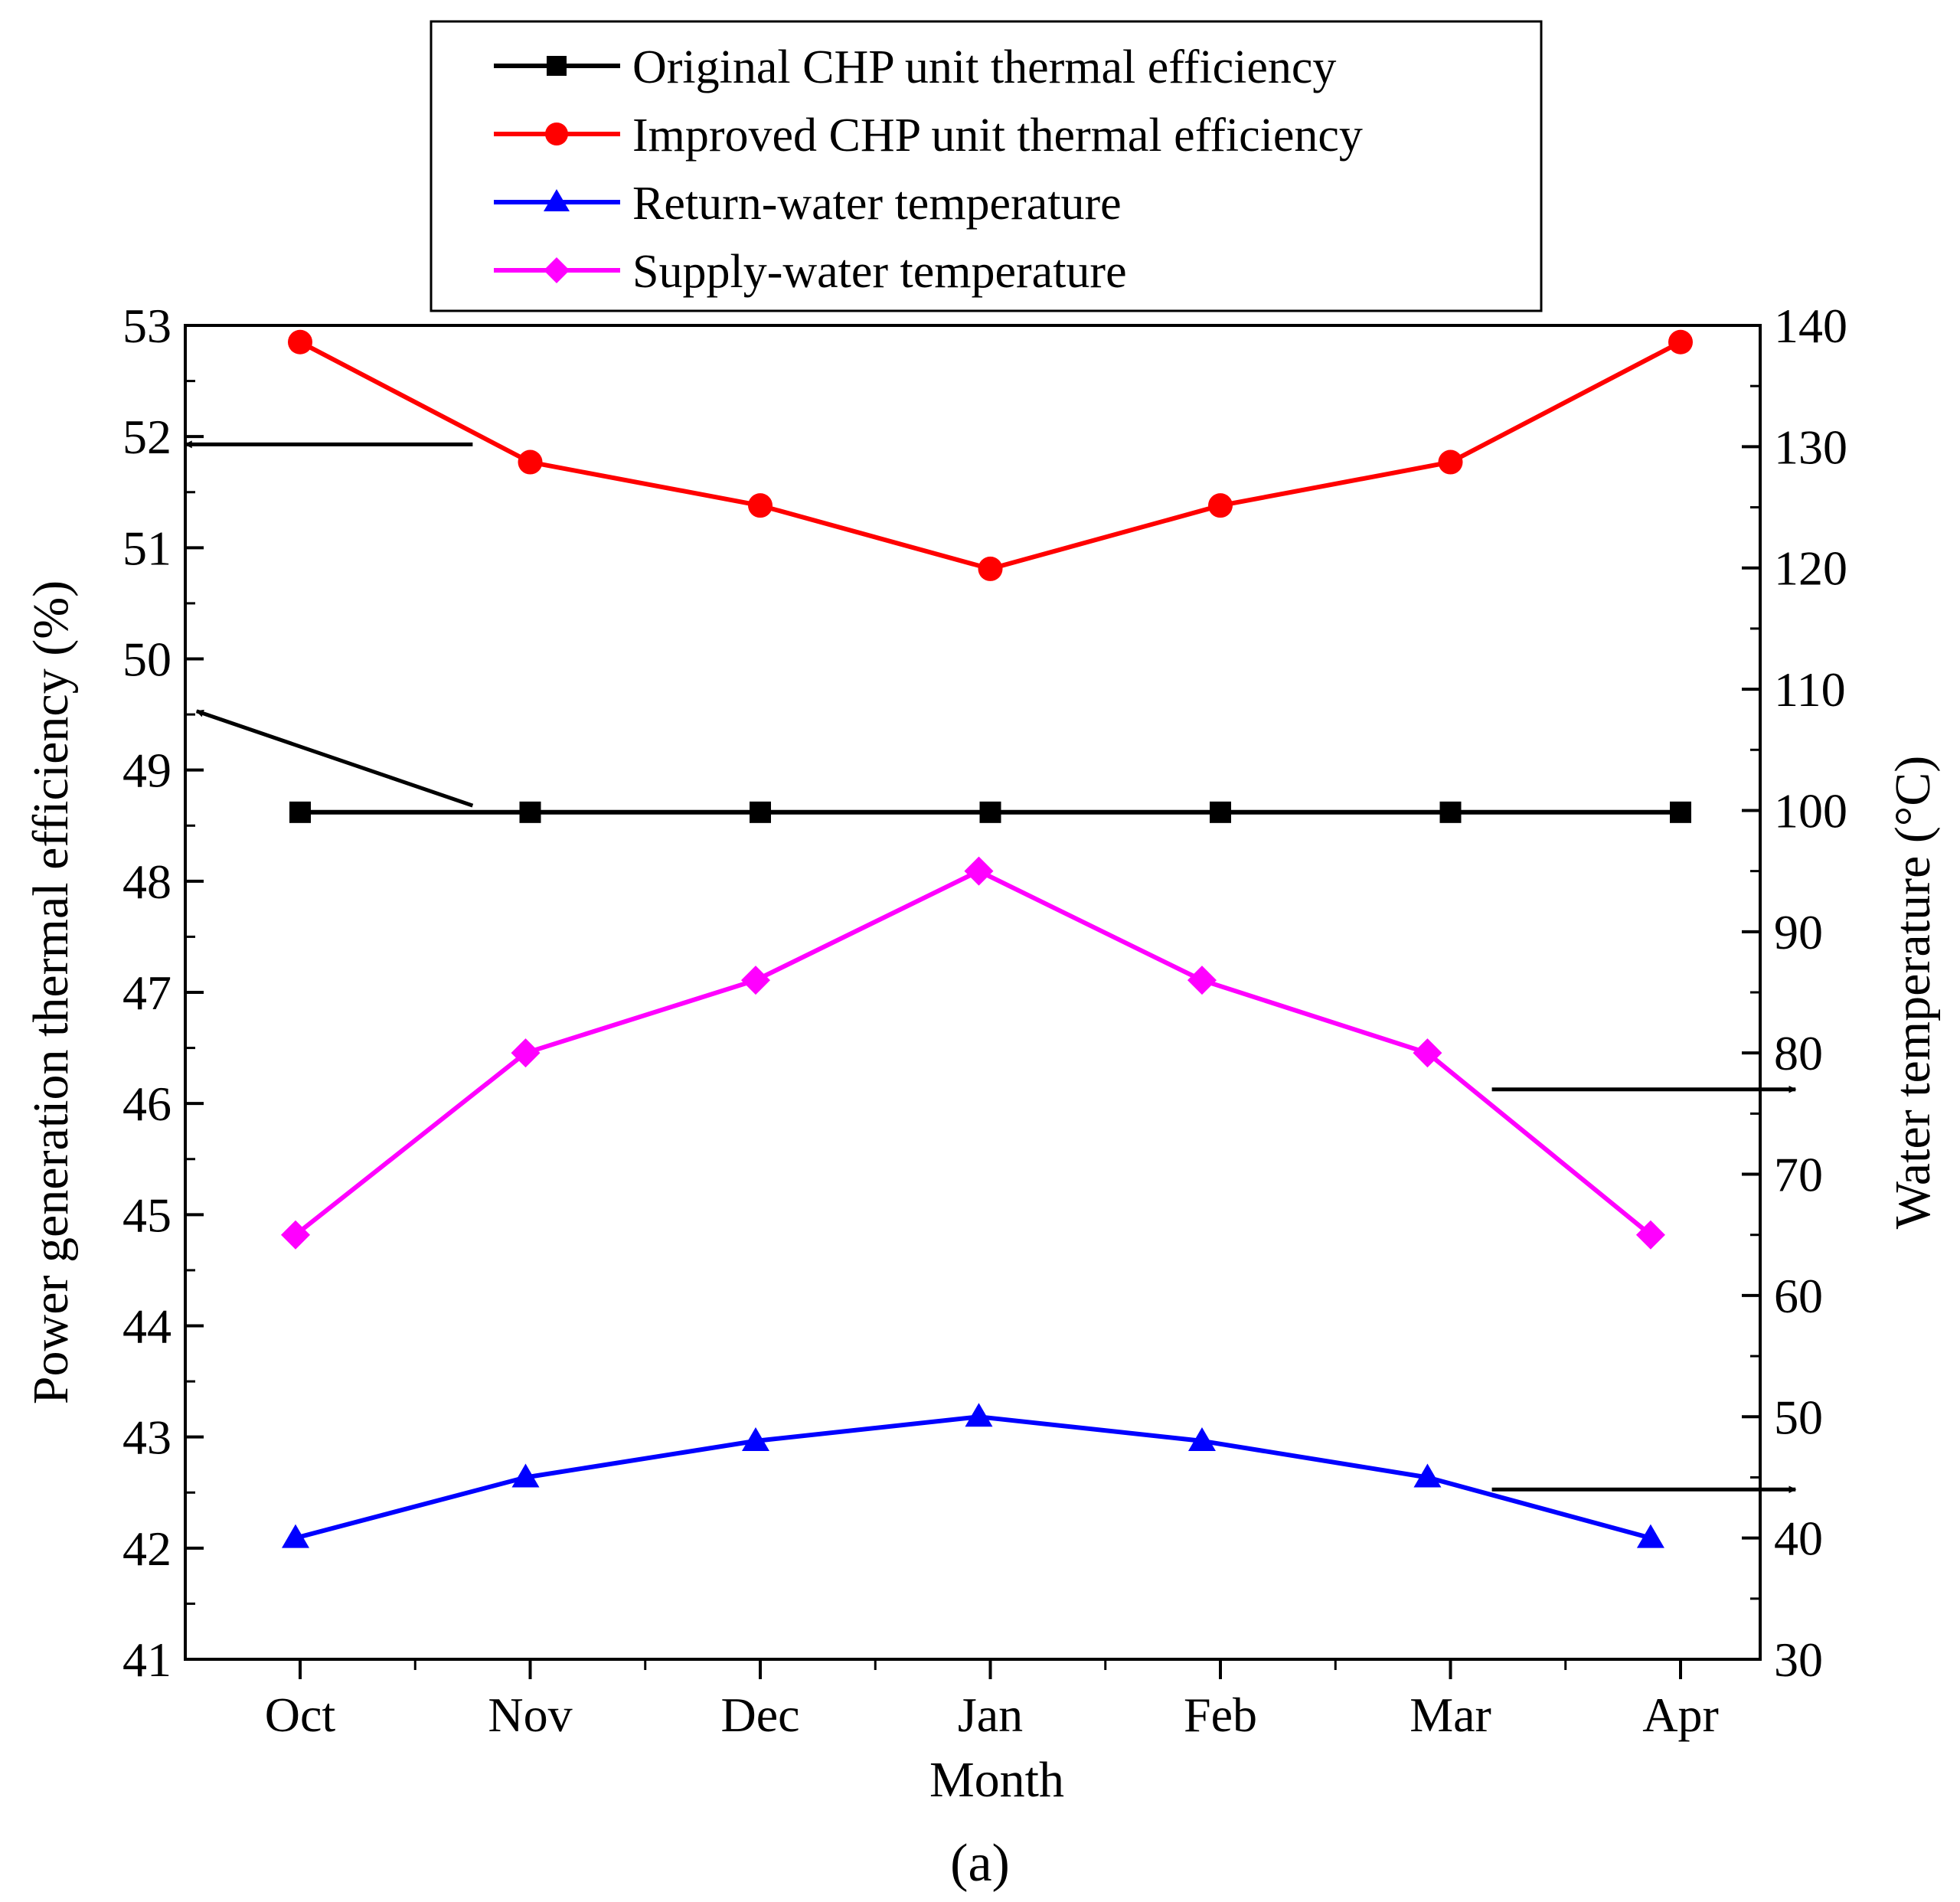 The width and height of the screenshot is (1960, 1902). What do you see at coordinates (984, 67) in the screenshot?
I see `legend-label-original: Original CHP unit thermal efficiency` at bounding box center [984, 67].